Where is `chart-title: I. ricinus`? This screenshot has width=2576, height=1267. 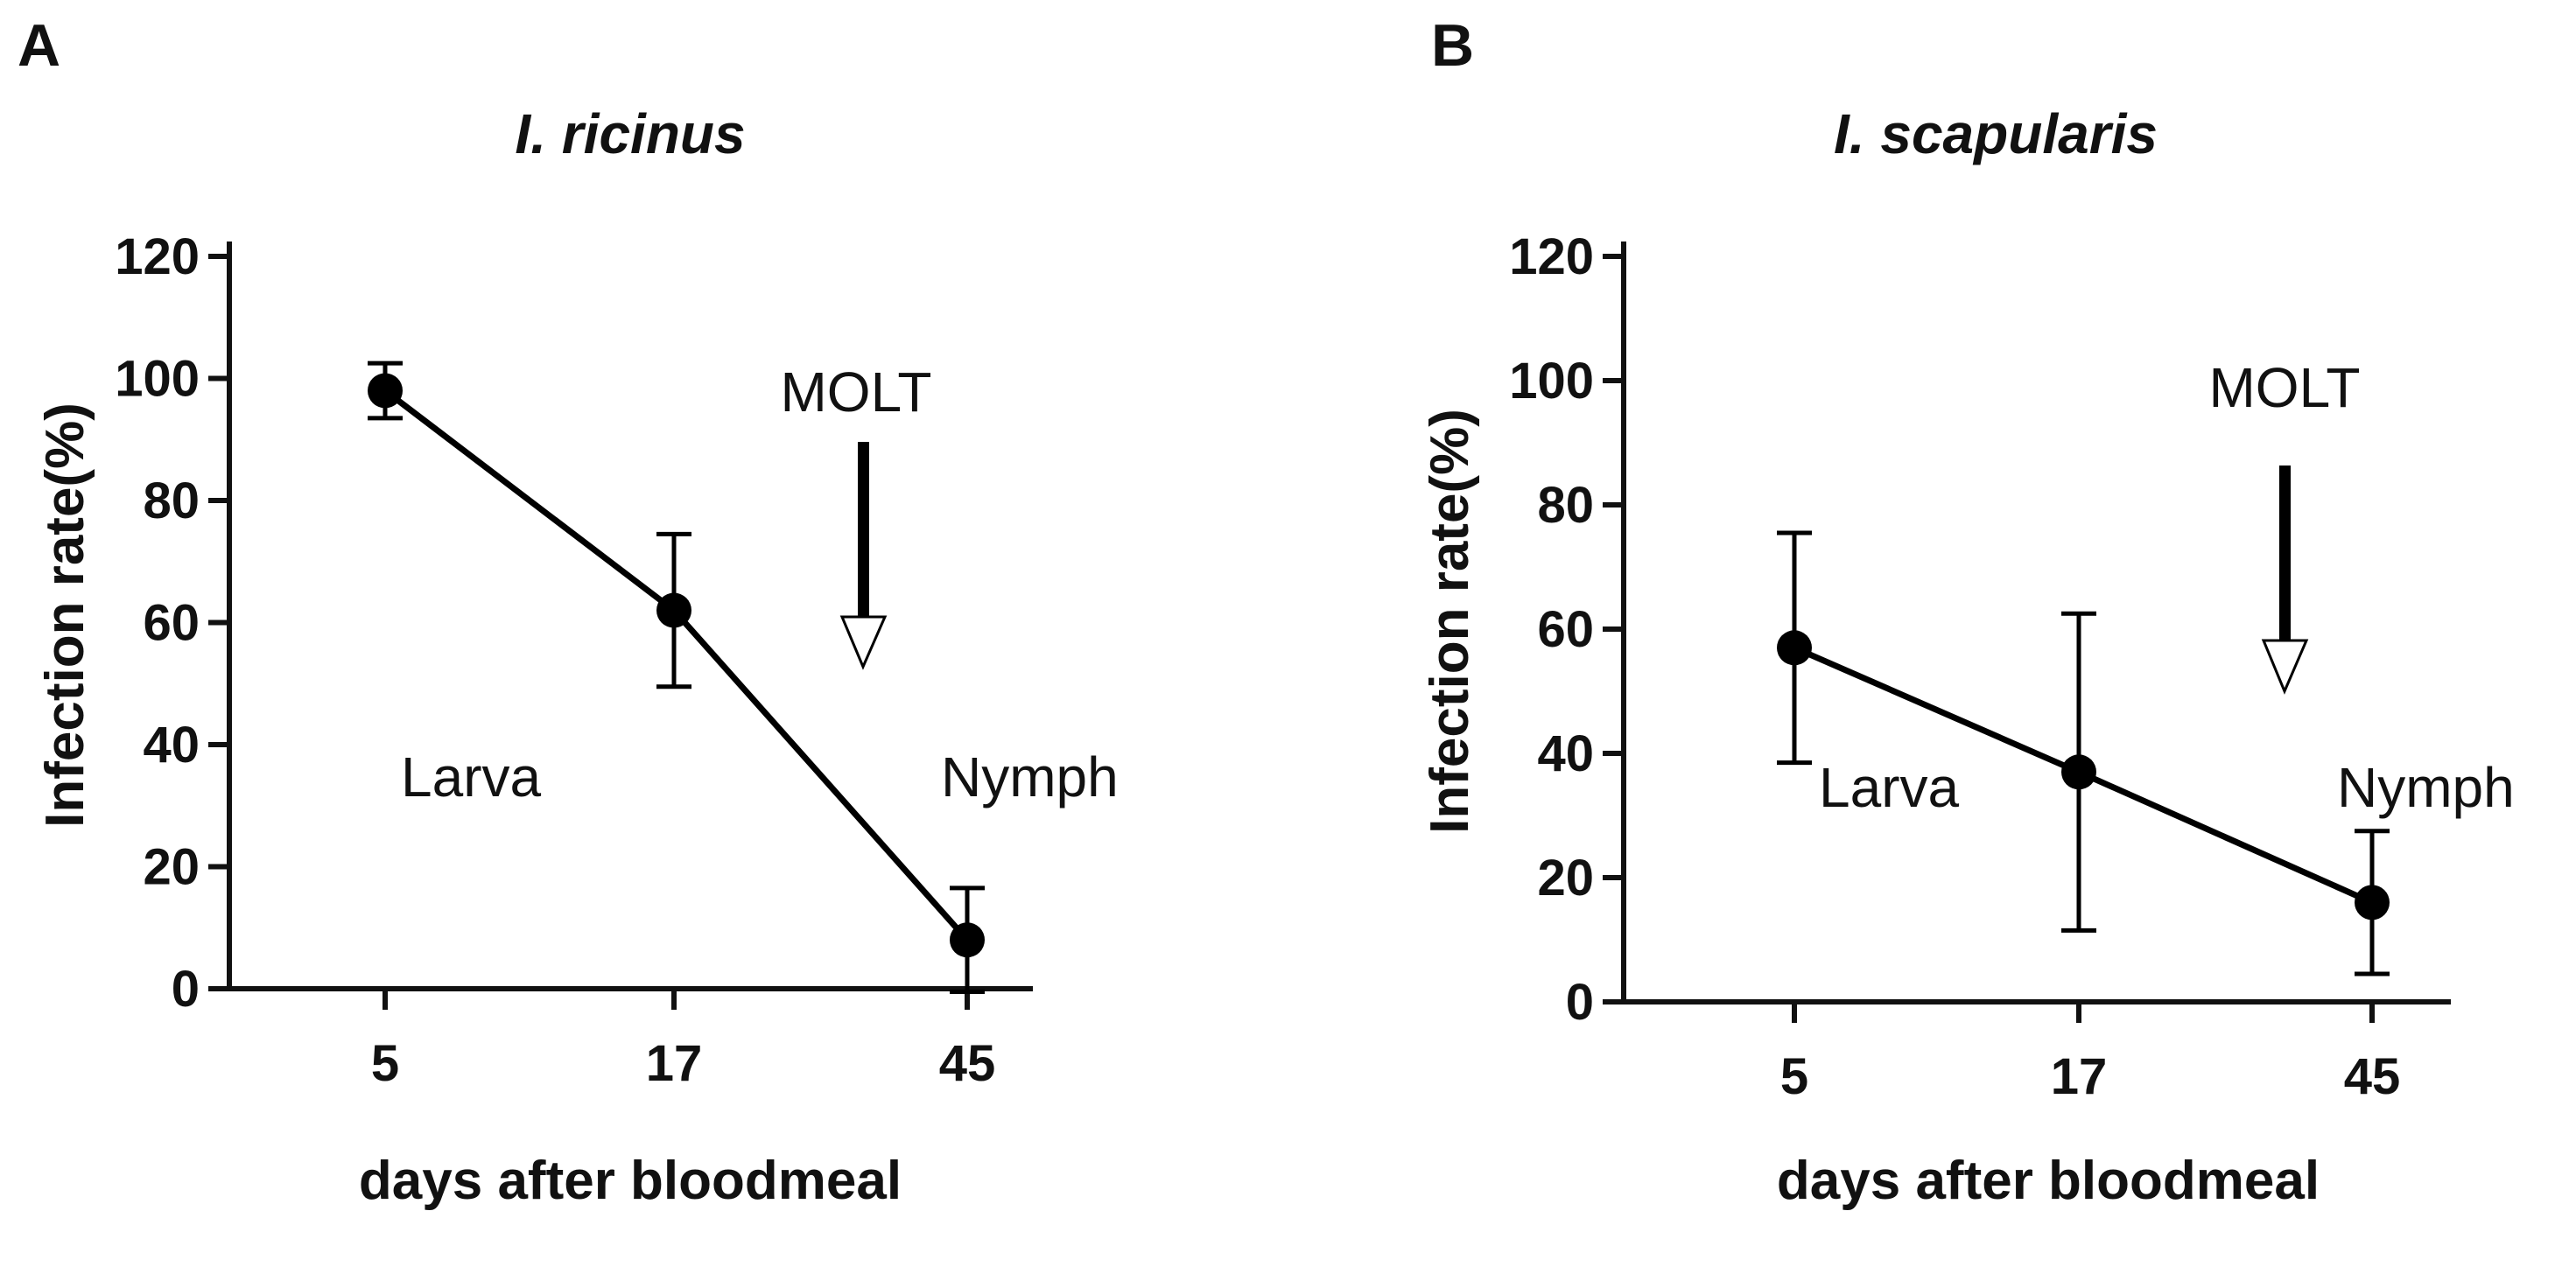
chart-title: I. ricinus is located at coordinates (630, 133).